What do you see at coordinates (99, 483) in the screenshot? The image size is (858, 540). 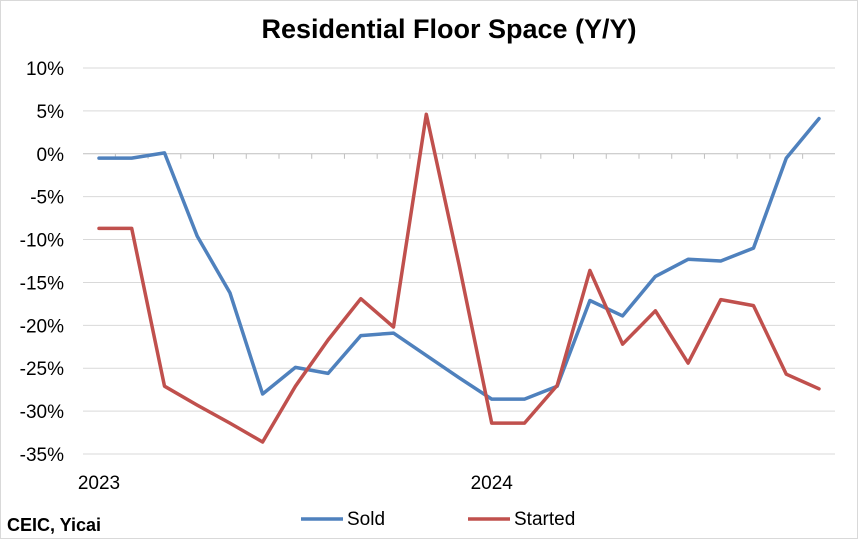 I see `x-tick-label: 2023` at bounding box center [99, 483].